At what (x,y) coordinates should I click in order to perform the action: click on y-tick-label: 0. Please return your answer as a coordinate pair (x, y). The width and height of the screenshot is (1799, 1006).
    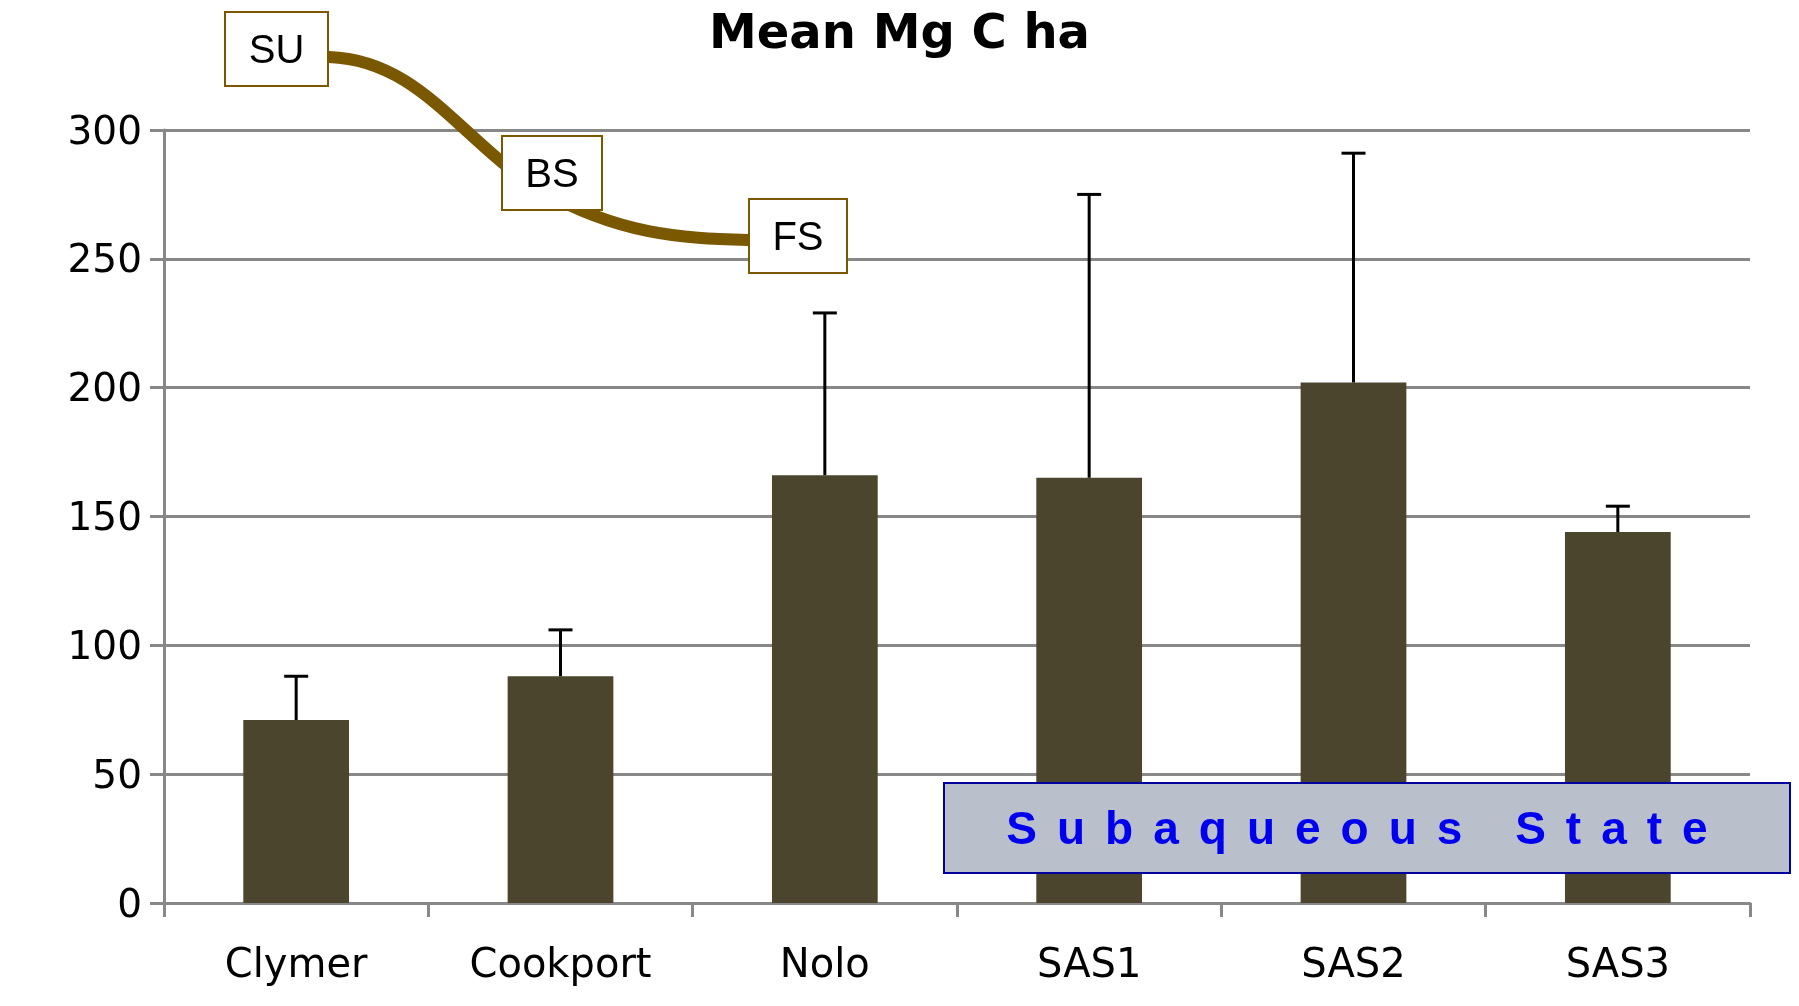
    Looking at the image, I should click on (129, 903).